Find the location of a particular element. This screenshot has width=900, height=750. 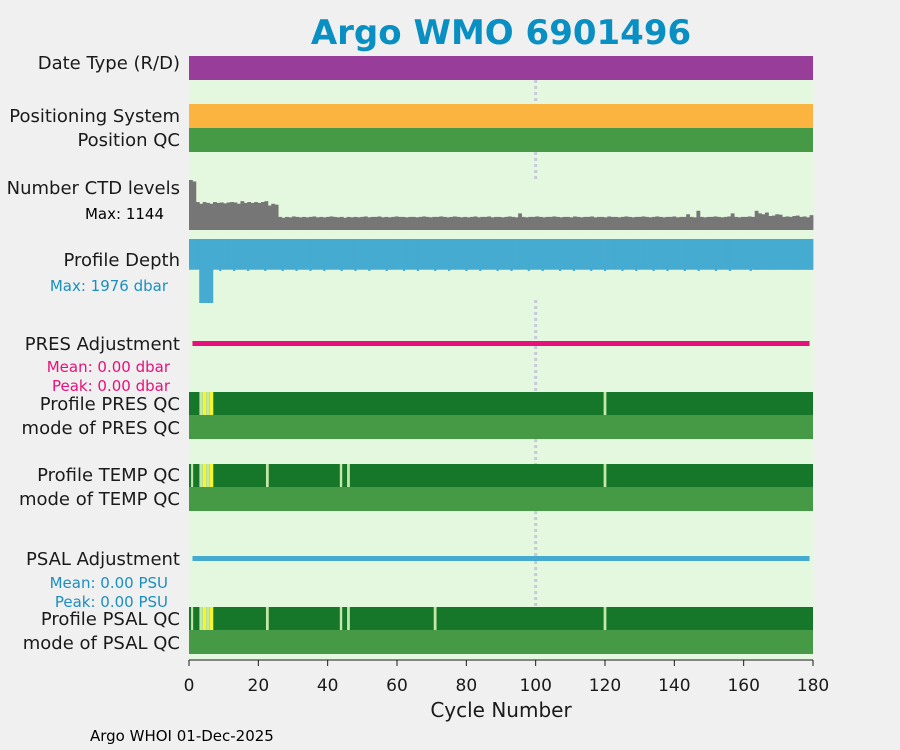

label-profile-psal-qc: Profile PSAL QC is located at coordinates (110, 619).